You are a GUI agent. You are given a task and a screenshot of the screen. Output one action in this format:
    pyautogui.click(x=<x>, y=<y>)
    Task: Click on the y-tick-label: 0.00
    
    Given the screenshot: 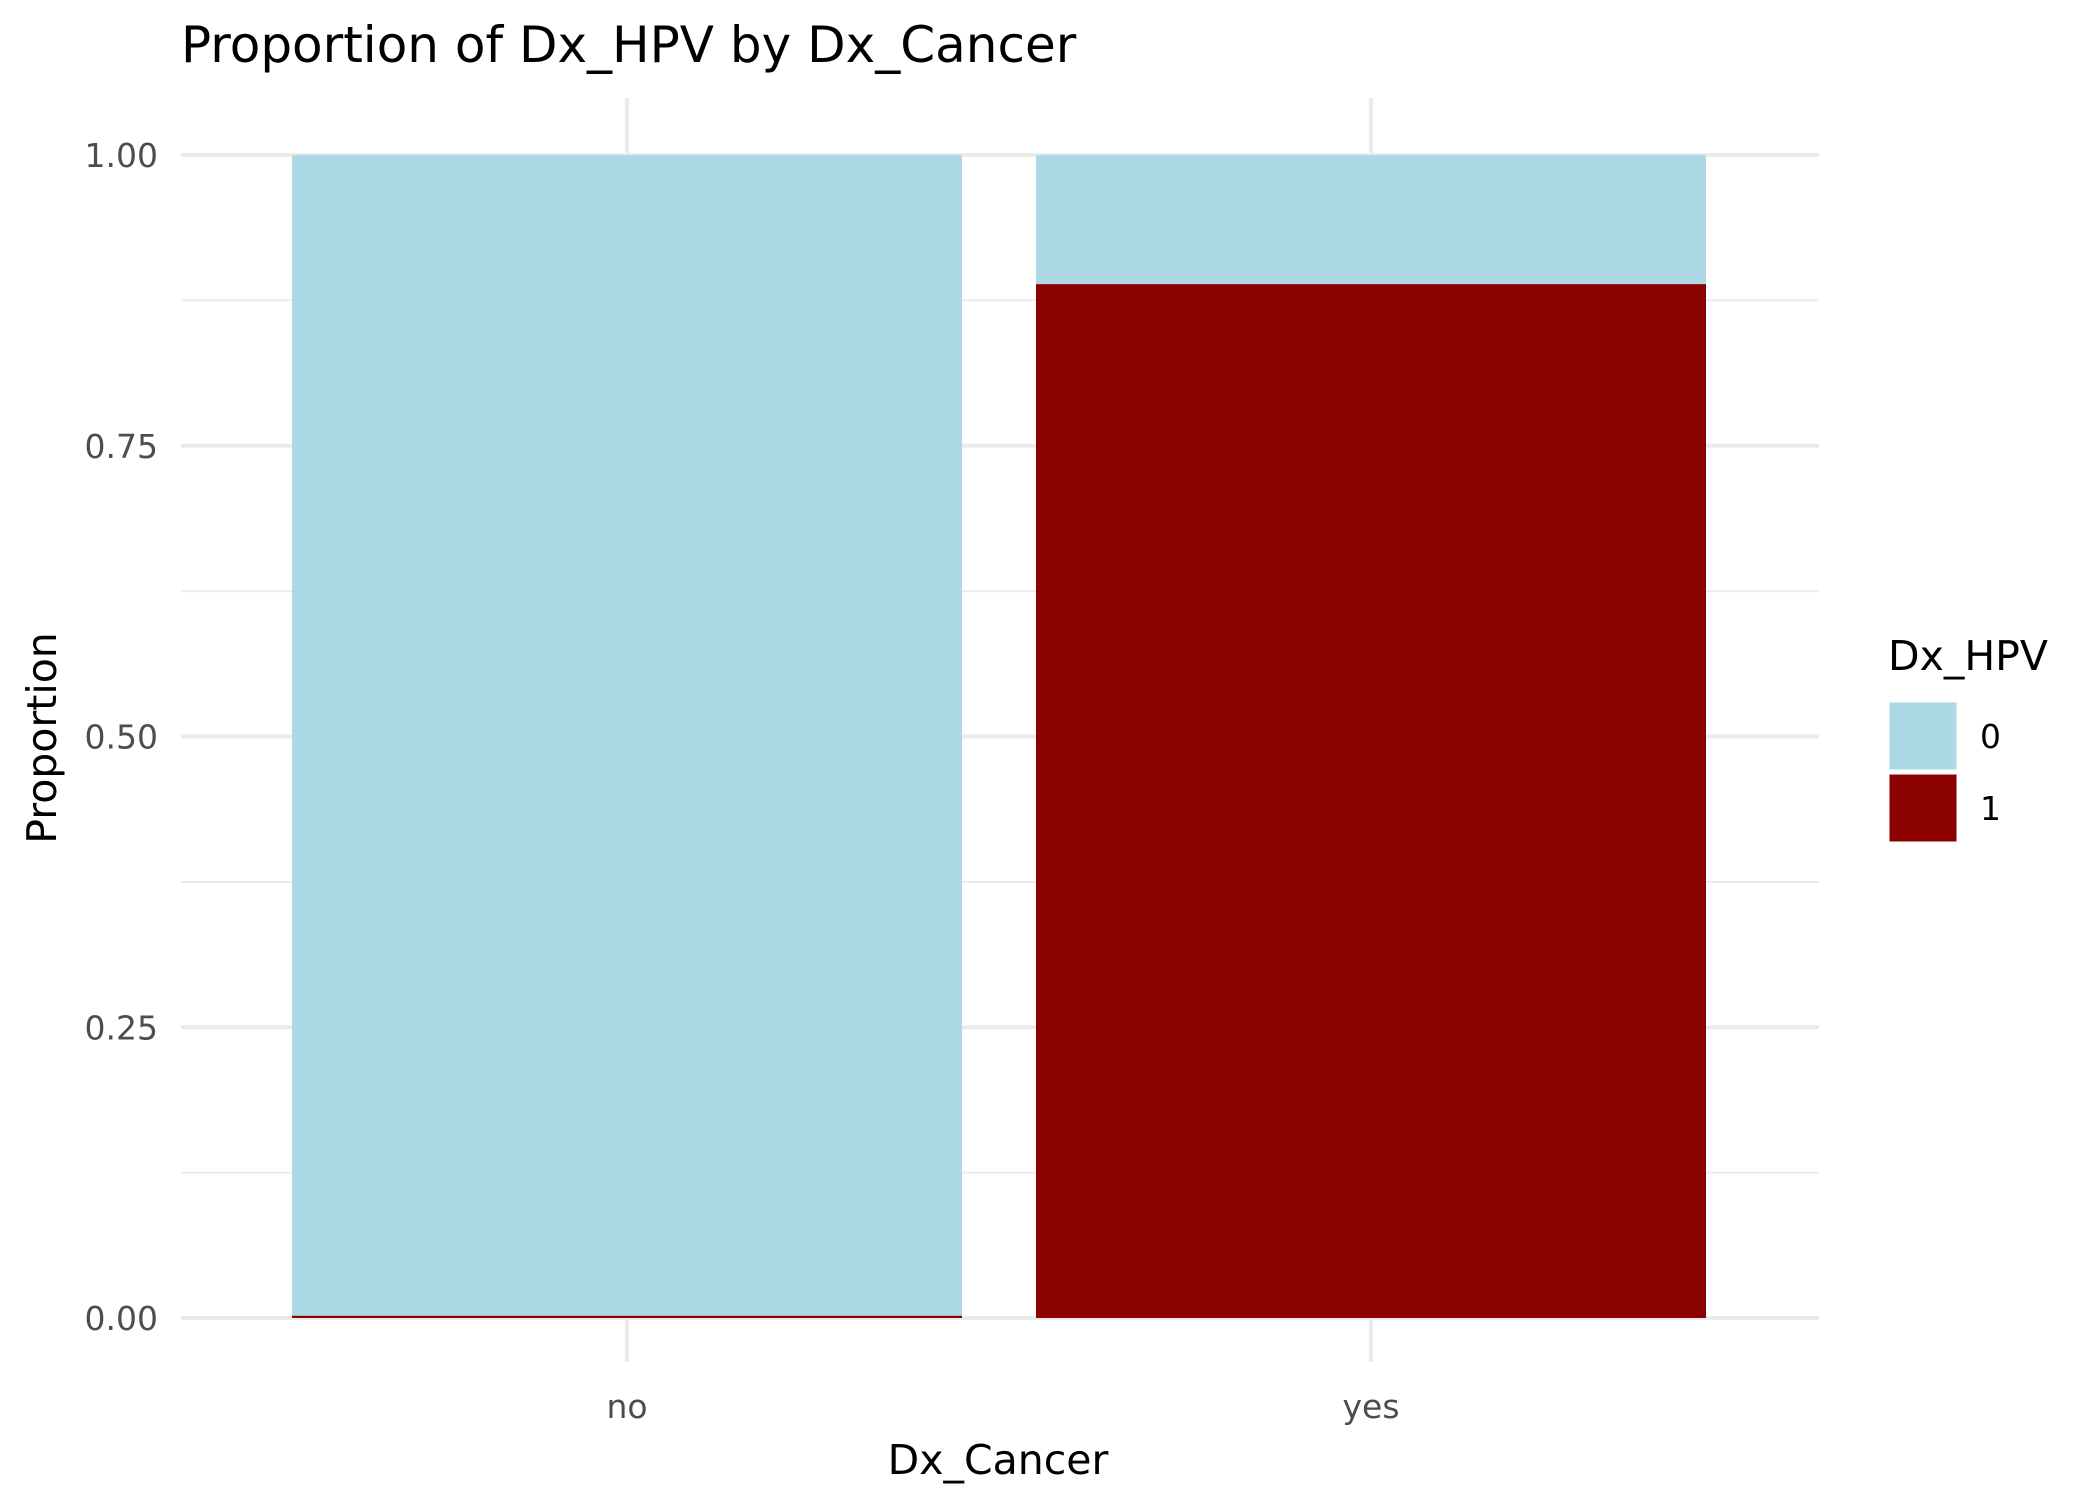 What is the action you would take?
    pyautogui.click(x=121, y=1318)
    